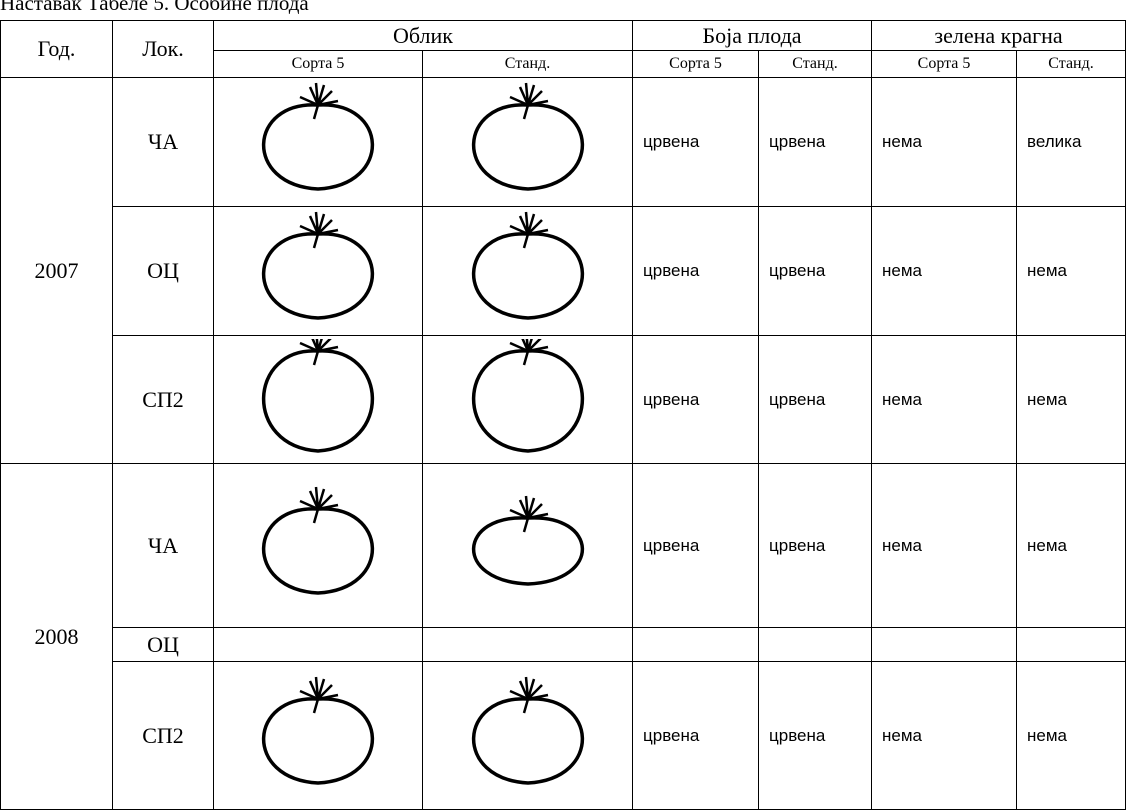  I want to click on header-cell: Облик, so click(423, 35).